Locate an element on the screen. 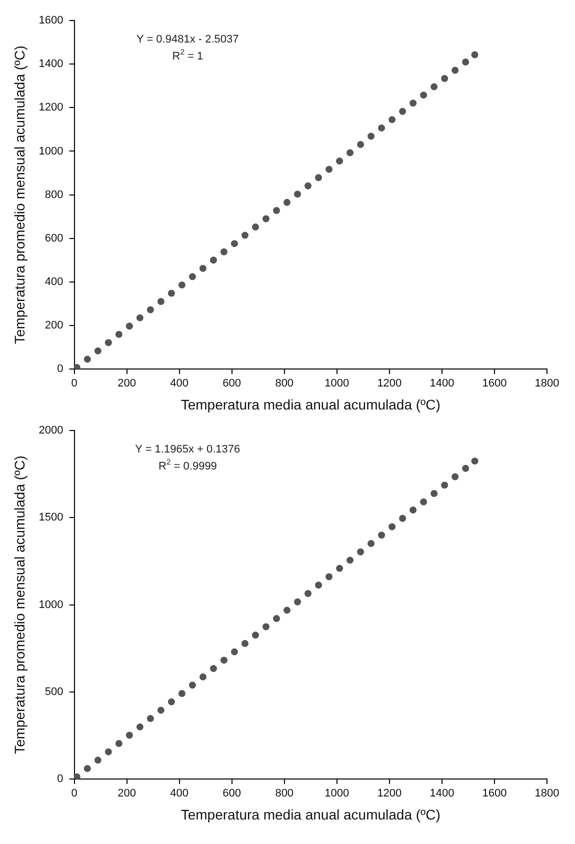  annotation: Y = 1.1965x + 0.1376 is located at coordinates (187, 450).